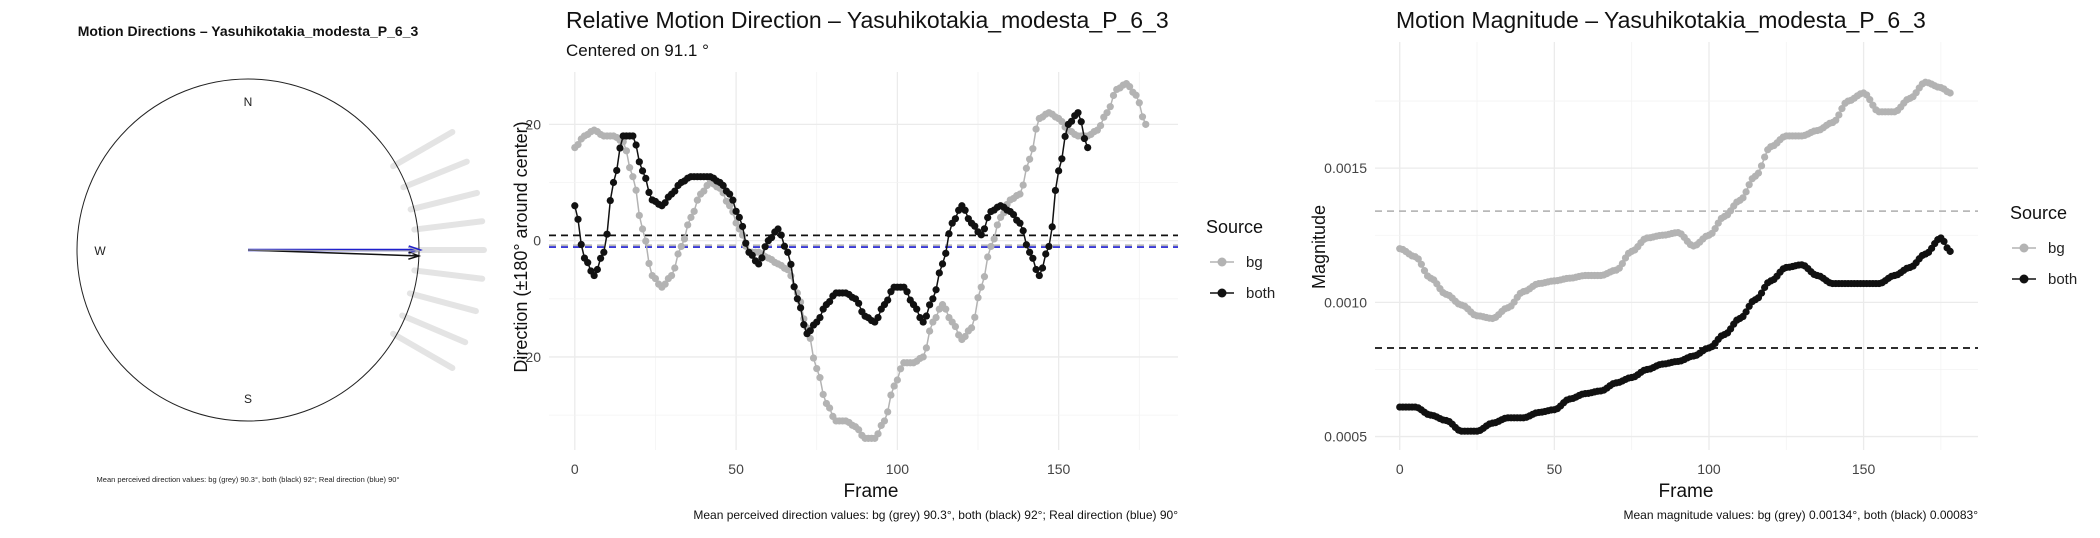 Image resolution: width=2100 pixels, height=538 pixels. Describe the element at coordinates (2038, 213) in the screenshot. I see `magnitude-legend-title: Source` at that location.